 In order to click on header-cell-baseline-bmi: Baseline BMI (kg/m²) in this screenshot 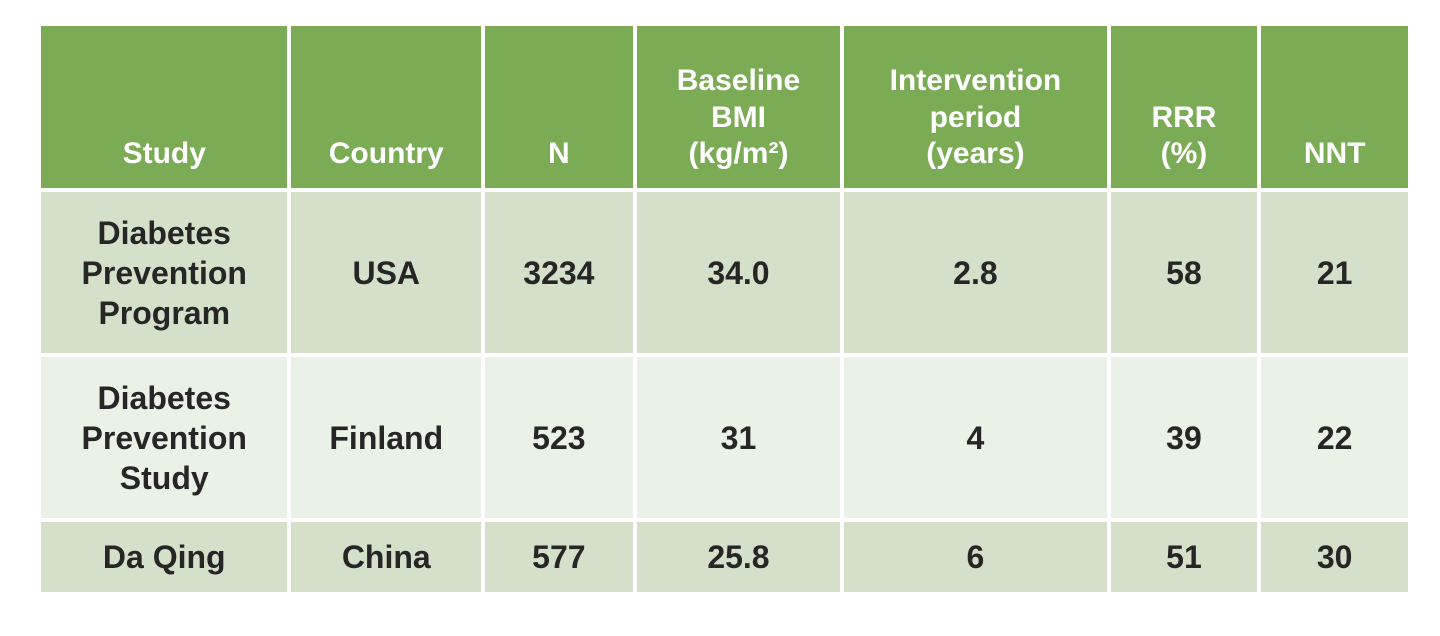, I will do `click(738, 107)`.